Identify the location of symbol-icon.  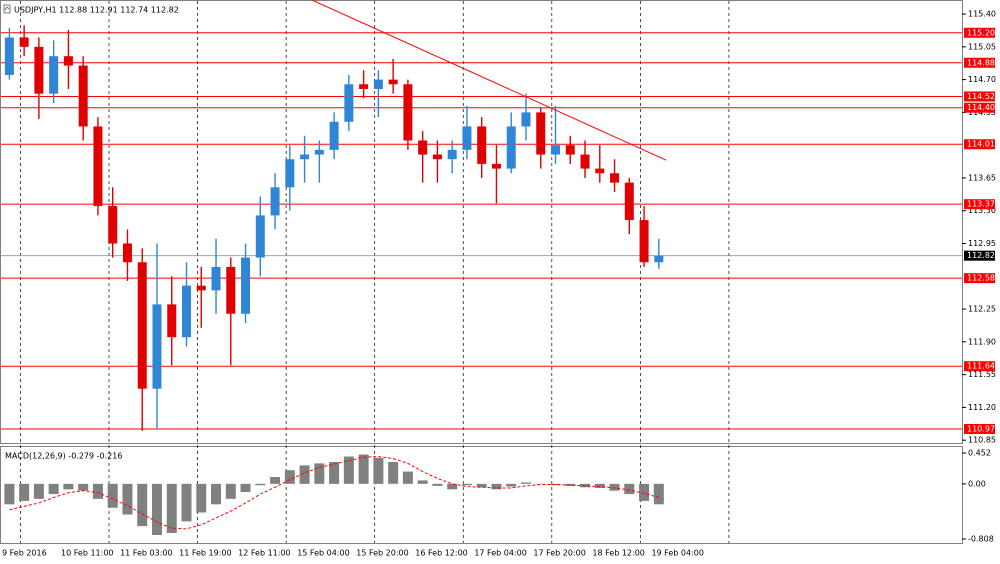
(7, 9).